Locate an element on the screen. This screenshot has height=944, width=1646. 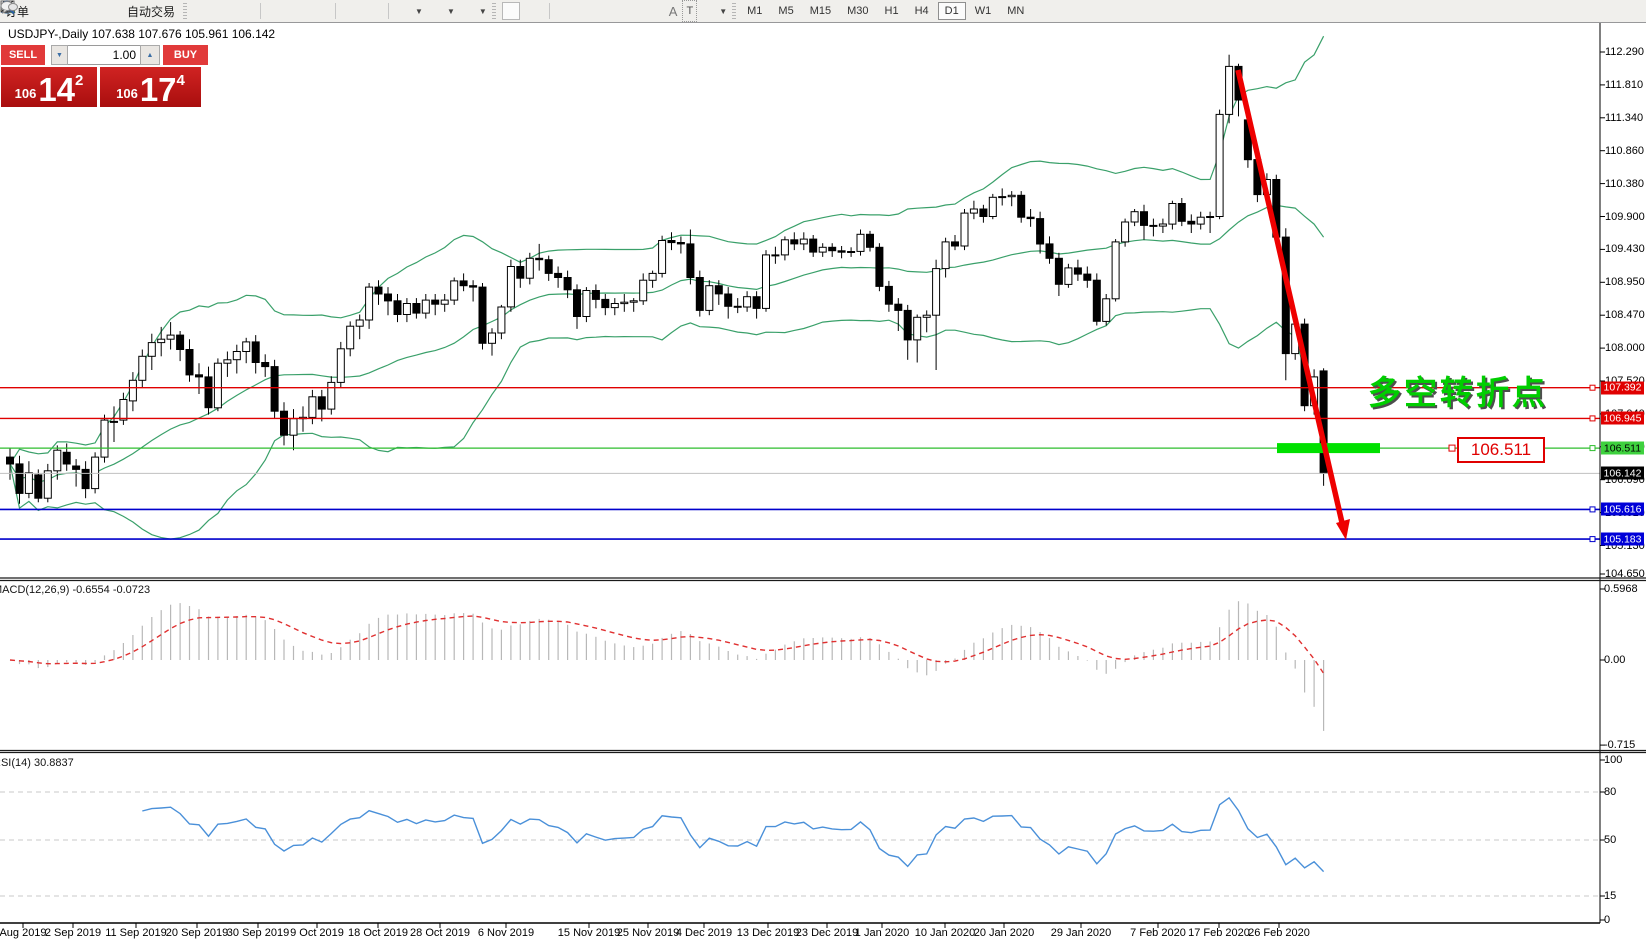
date-tick-label: 10 Jan 2020 is located at coordinates (945, 933).